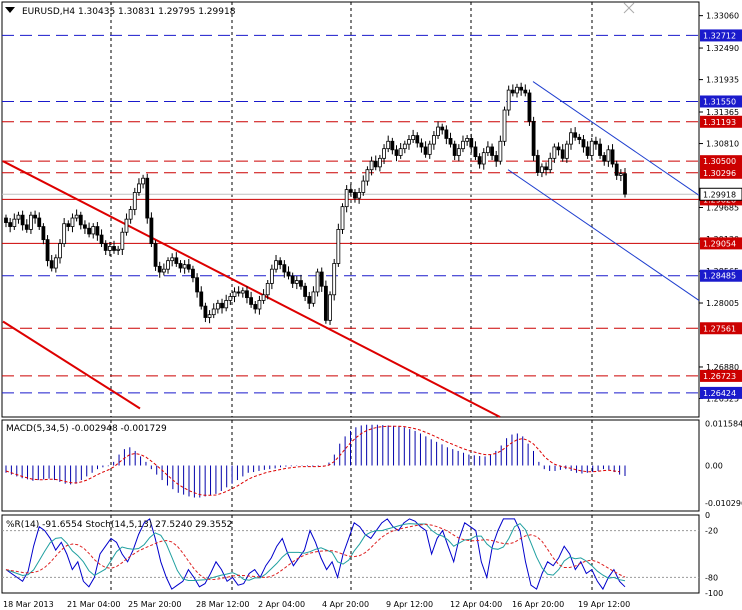 This screenshot has width=742, height=610. Describe the element at coordinates (312, 460) in the screenshot. I see `macd-signal-line` at that location.